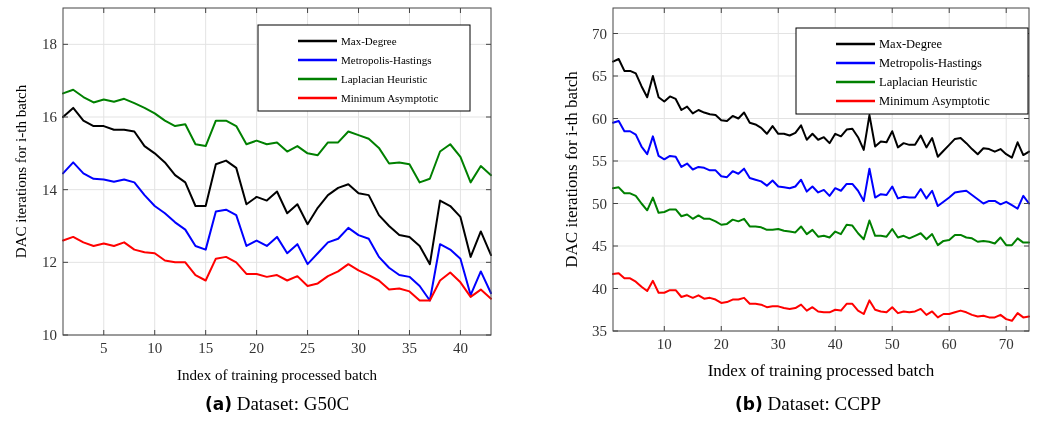 The height and width of the screenshot is (435, 1037). What do you see at coordinates (599, 246) in the screenshot?
I see `y-tick-label: 45` at bounding box center [599, 246].